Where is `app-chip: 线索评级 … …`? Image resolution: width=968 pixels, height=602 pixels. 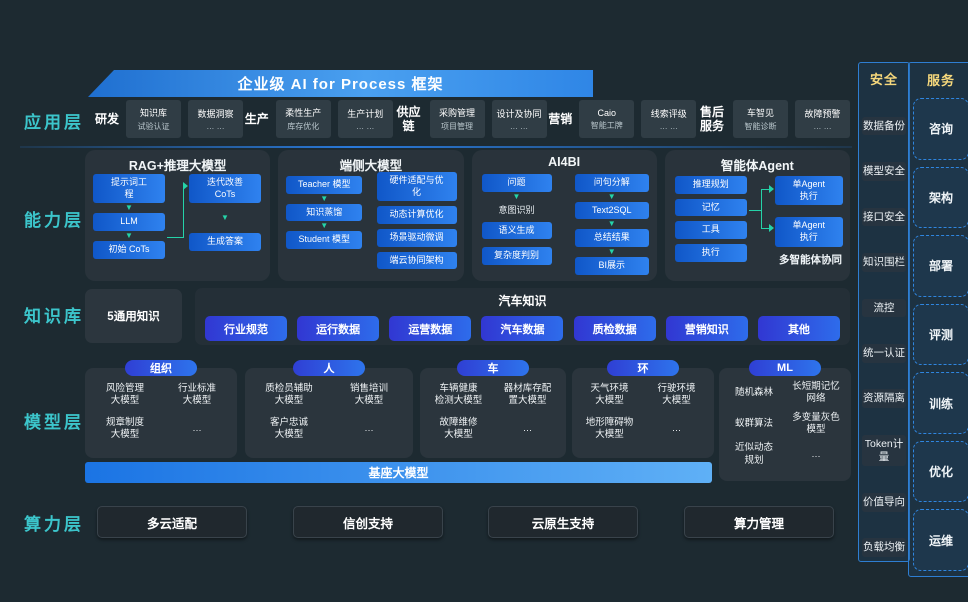
app-chip: 线索评级 … … is located at coordinates (669, 119).